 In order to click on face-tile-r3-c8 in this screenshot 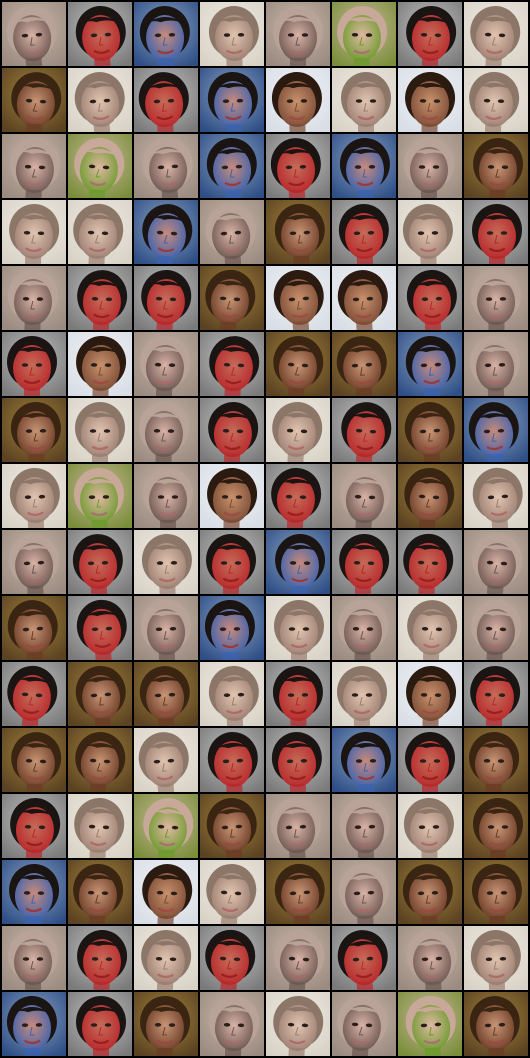, I will do `click(496, 166)`.